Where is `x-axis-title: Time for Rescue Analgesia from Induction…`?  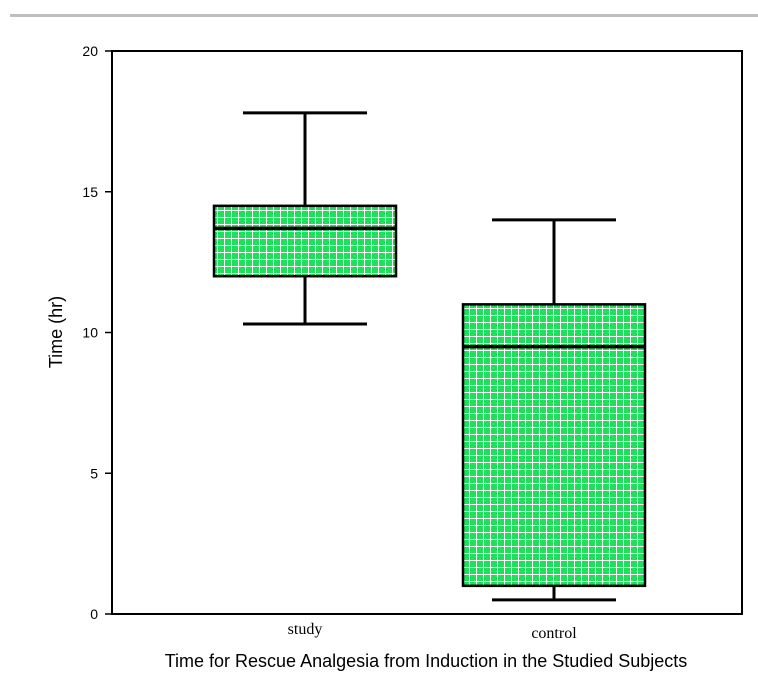 x-axis-title: Time for Rescue Analgesia from Induction… is located at coordinates (426, 661).